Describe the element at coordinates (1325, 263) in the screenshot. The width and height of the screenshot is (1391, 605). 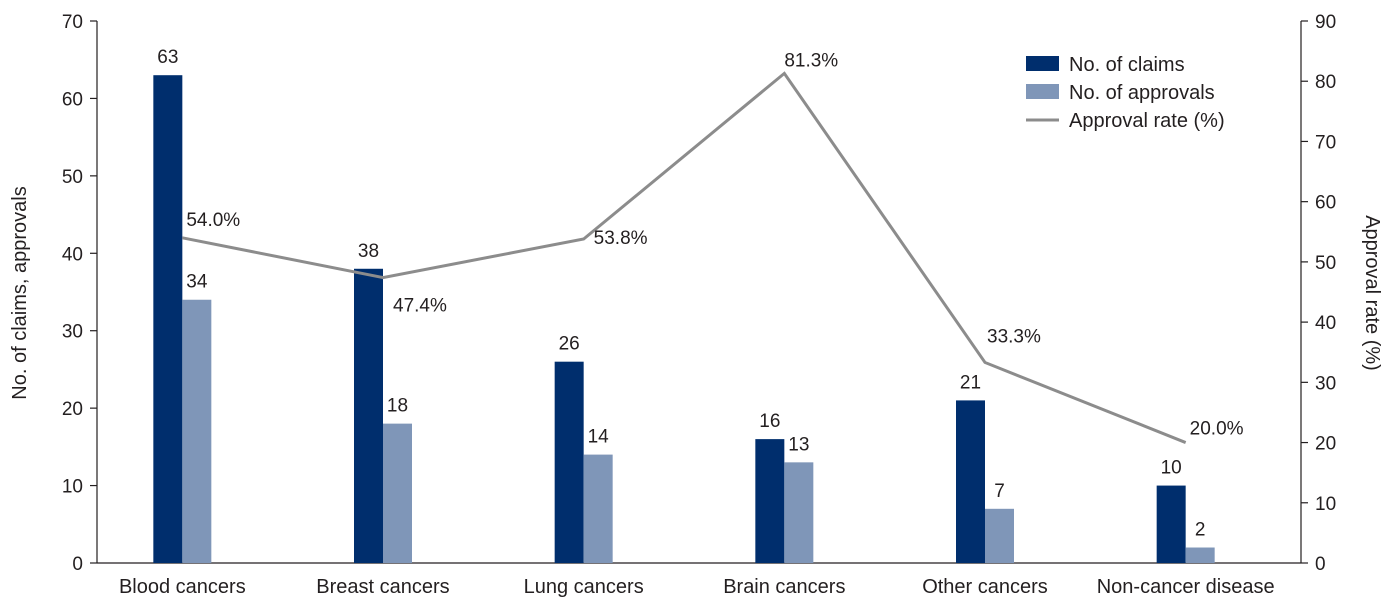
I see `y-right-tick-label: 50` at that location.